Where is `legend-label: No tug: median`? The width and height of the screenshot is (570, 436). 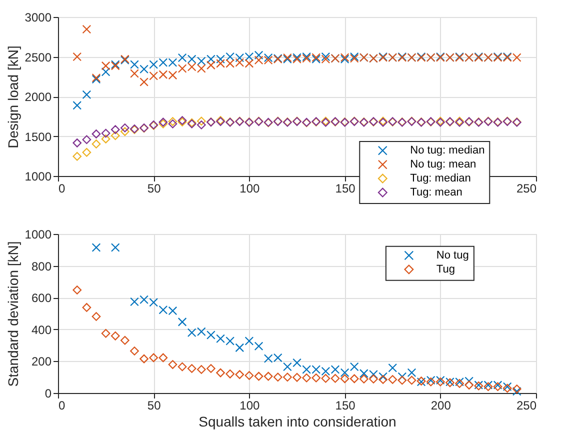
legend-label: No tug: median is located at coordinates (447, 150).